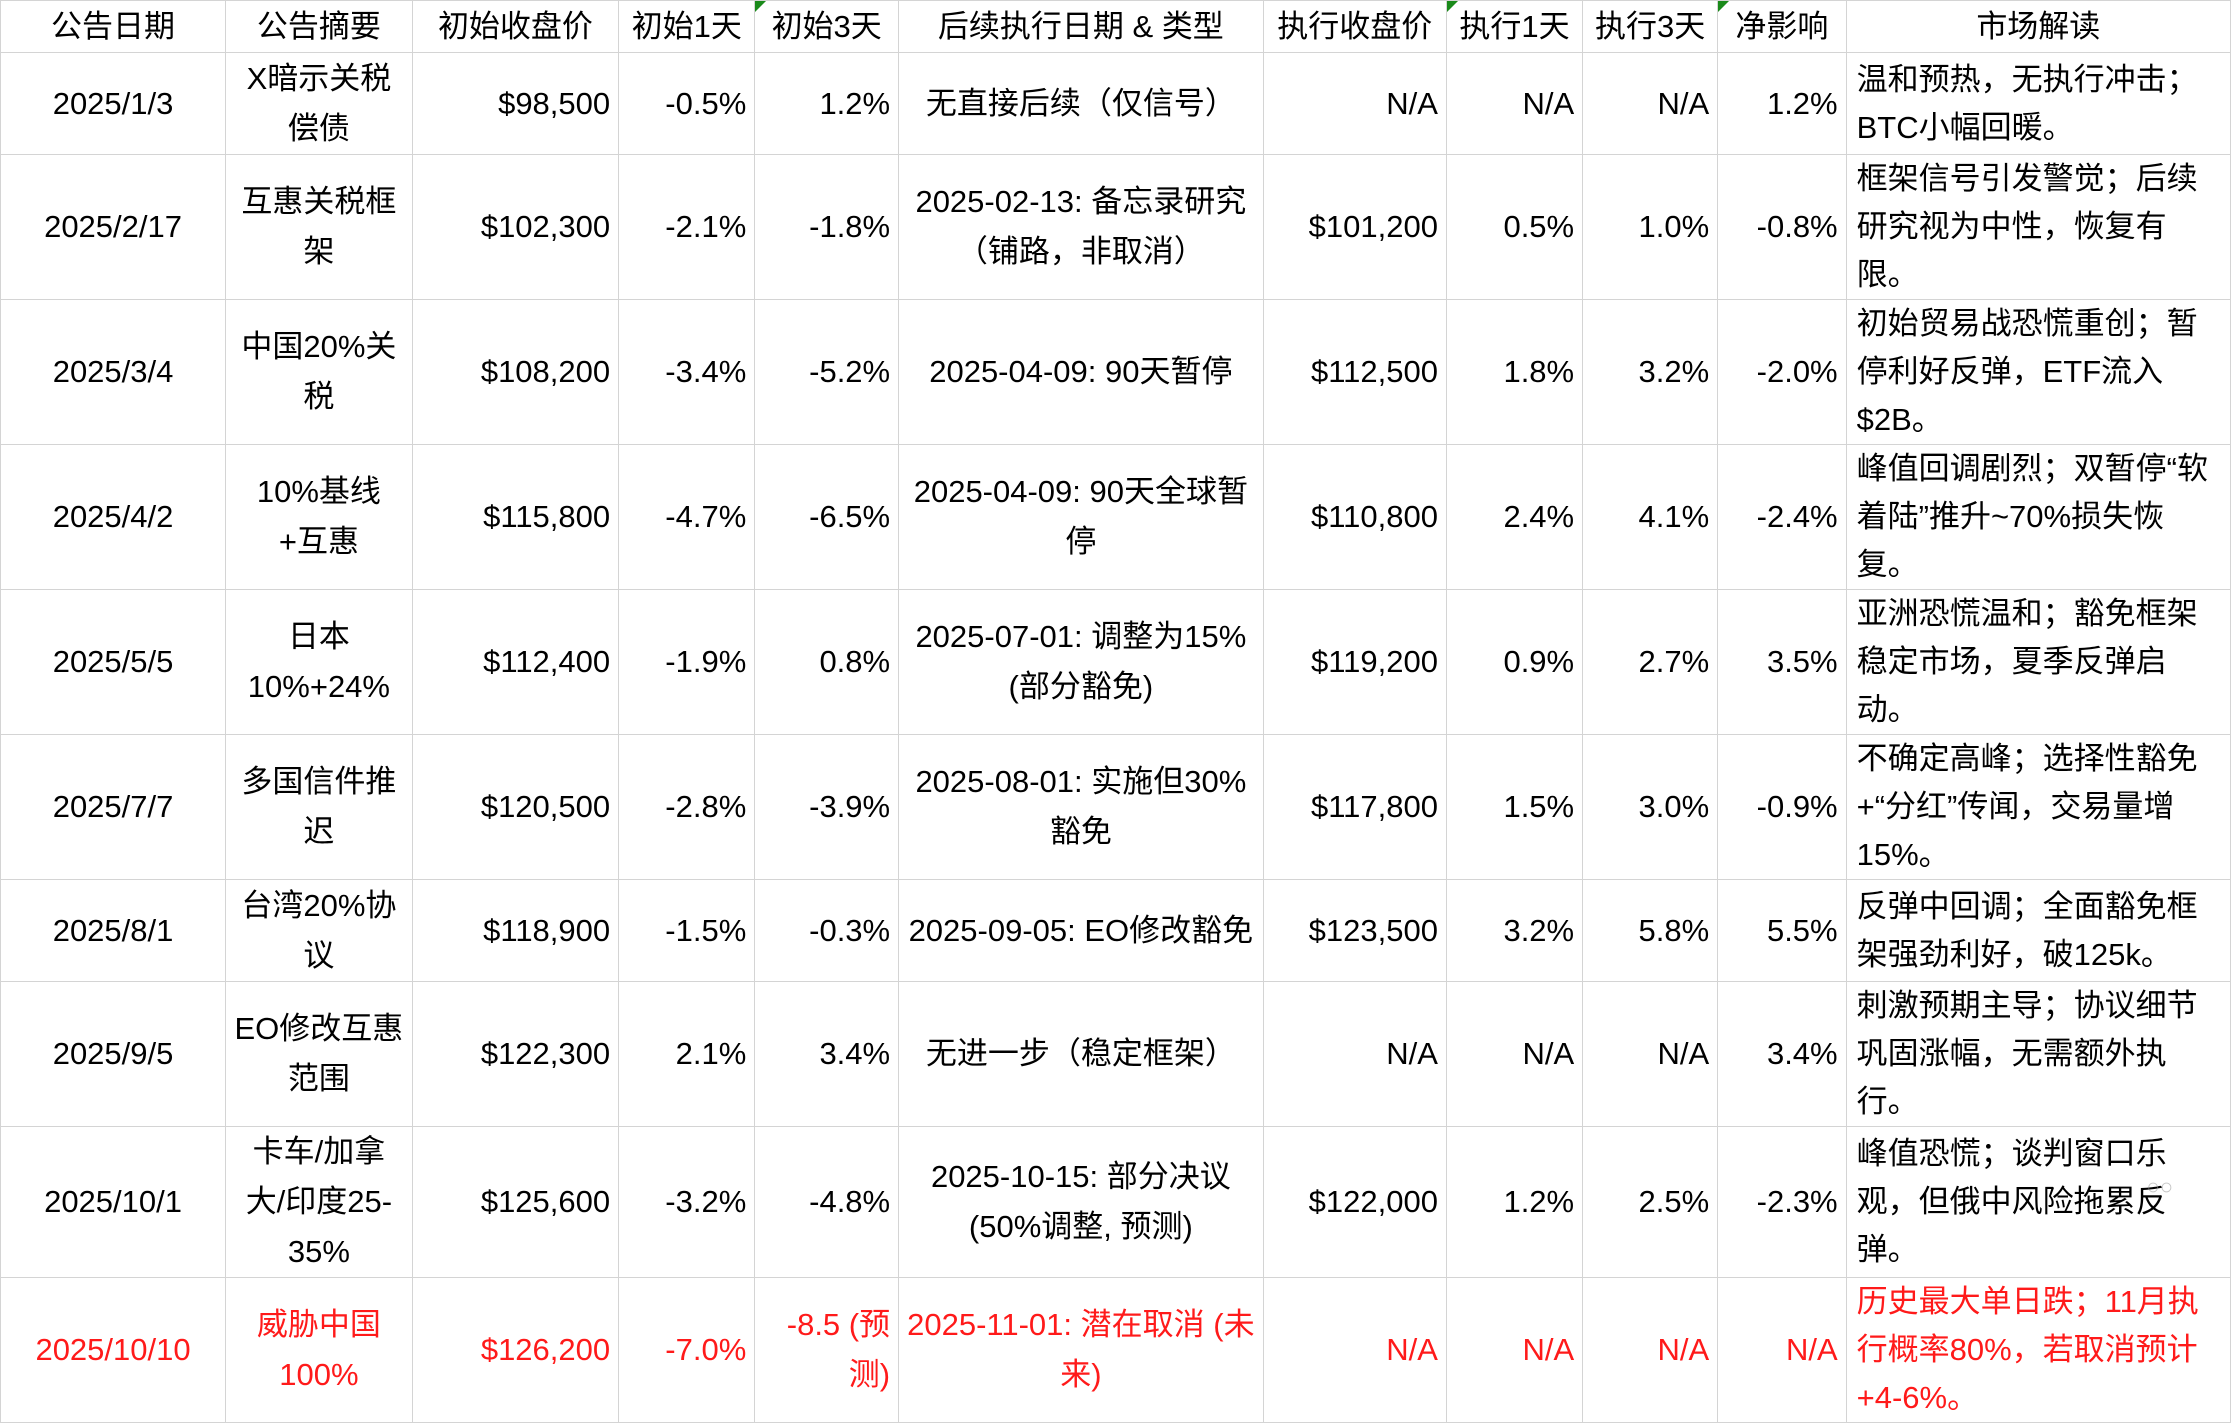 The image size is (2231, 1423). I want to click on cell-exec-close: $117,800, so click(1354, 807).